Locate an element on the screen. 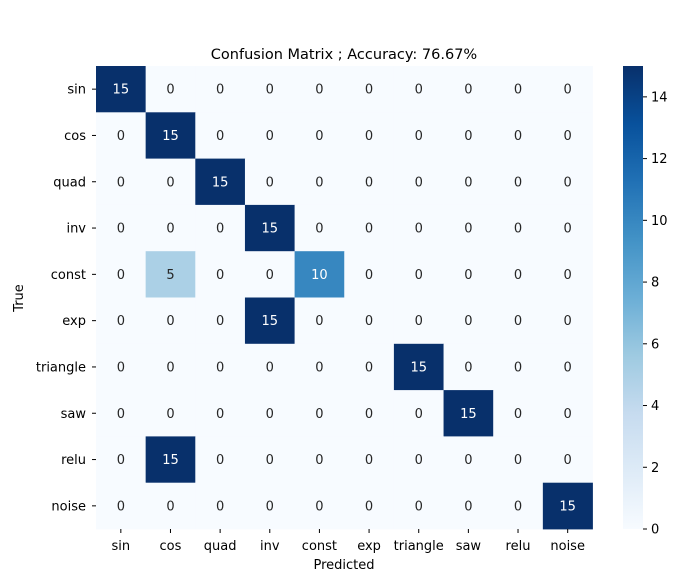 The width and height of the screenshot is (687, 581). x-tick-label-triangle: triangle is located at coordinates (419, 546).